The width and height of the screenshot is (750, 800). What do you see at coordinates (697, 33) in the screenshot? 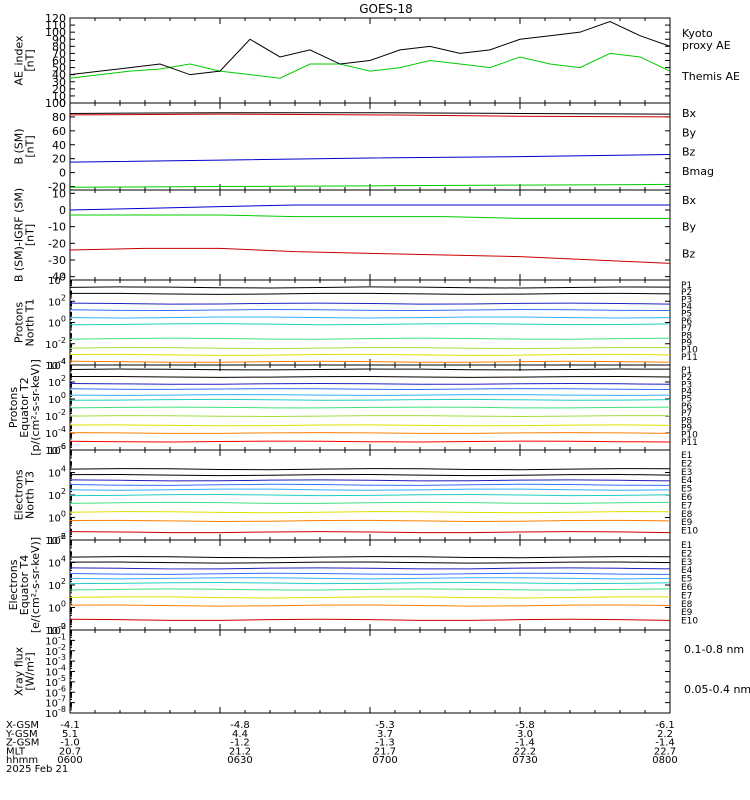
I see `legend-kyoto-proxy-ae: Kyoto` at bounding box center [697, 33].